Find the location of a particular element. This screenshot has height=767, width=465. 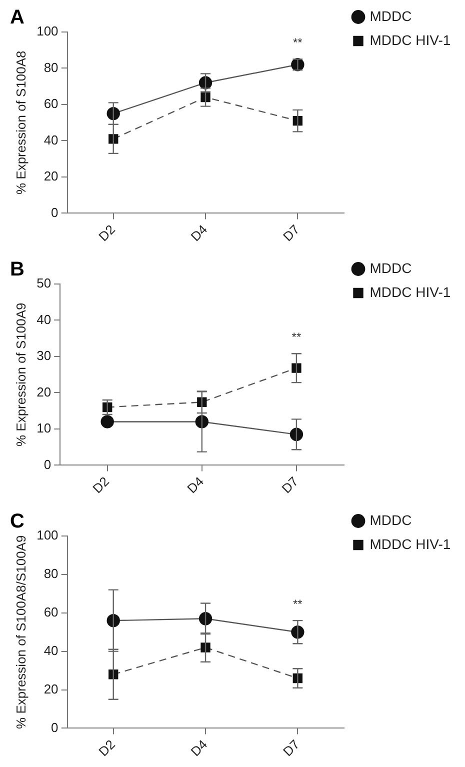

point is located at coordinates (107, 421).